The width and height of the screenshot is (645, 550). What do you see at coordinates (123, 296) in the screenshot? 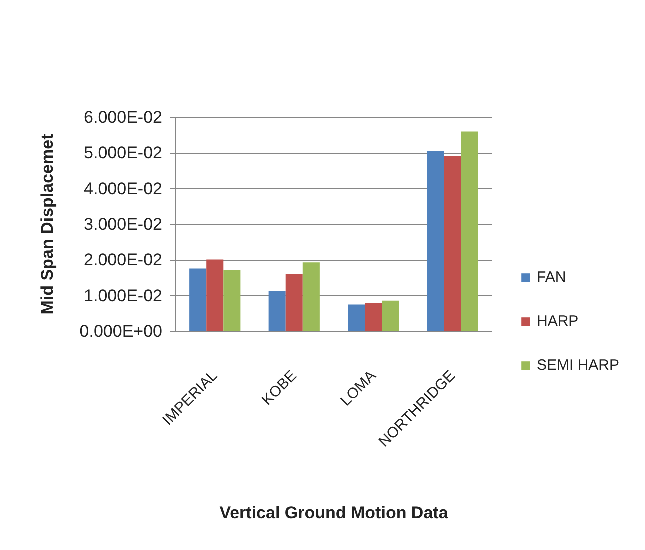
I see `y-tick-label: 1.000E-02` at bounding box center [123, 296].